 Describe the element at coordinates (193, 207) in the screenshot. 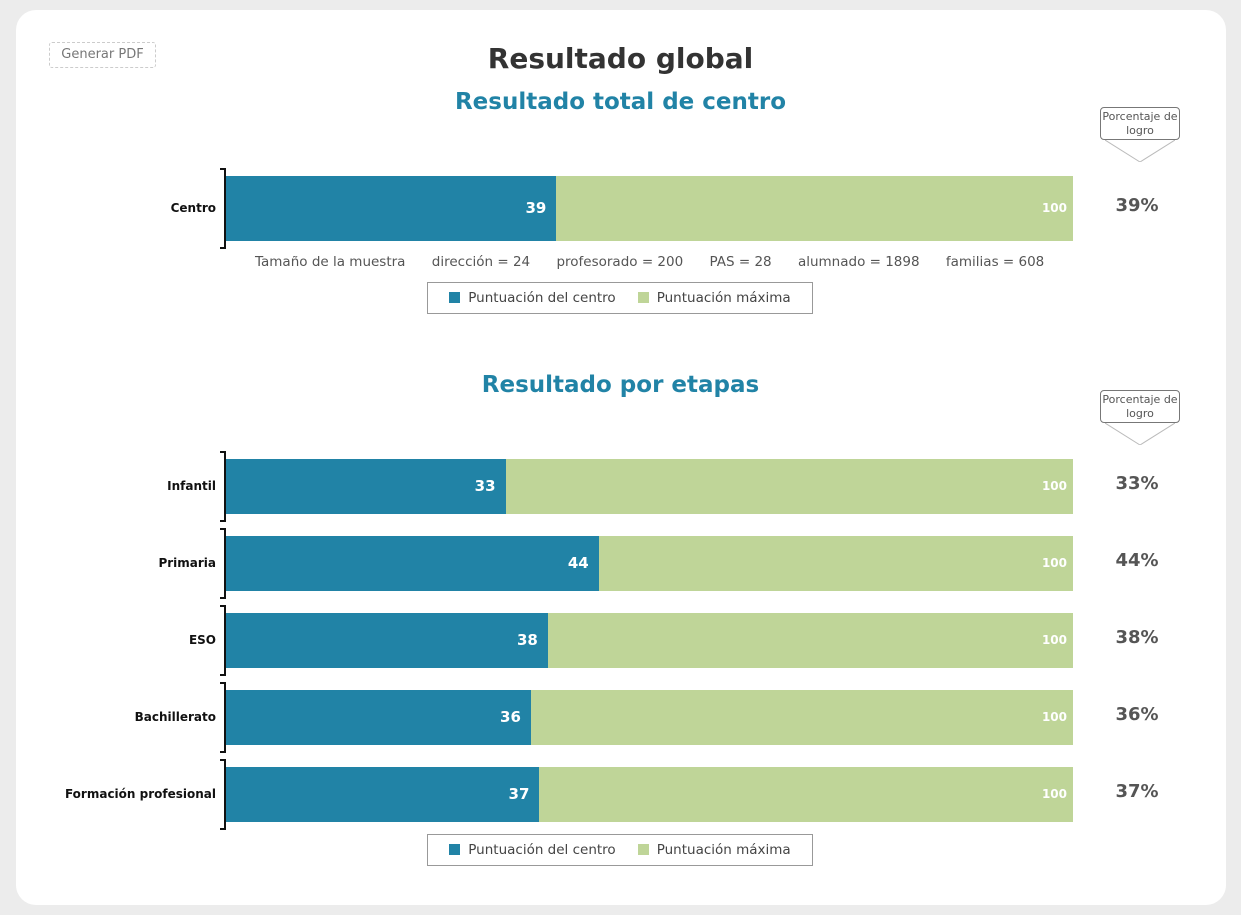

I see `category-label: Centro` at that location.